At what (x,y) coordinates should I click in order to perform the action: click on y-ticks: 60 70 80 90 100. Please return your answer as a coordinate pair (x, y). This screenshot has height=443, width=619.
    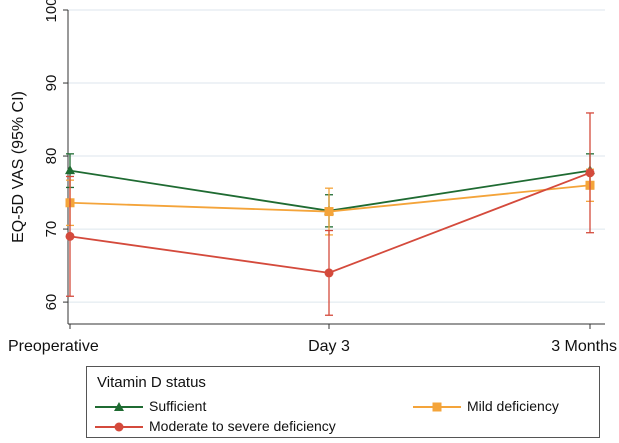
    Looking at the image, I should click on (55, 155).